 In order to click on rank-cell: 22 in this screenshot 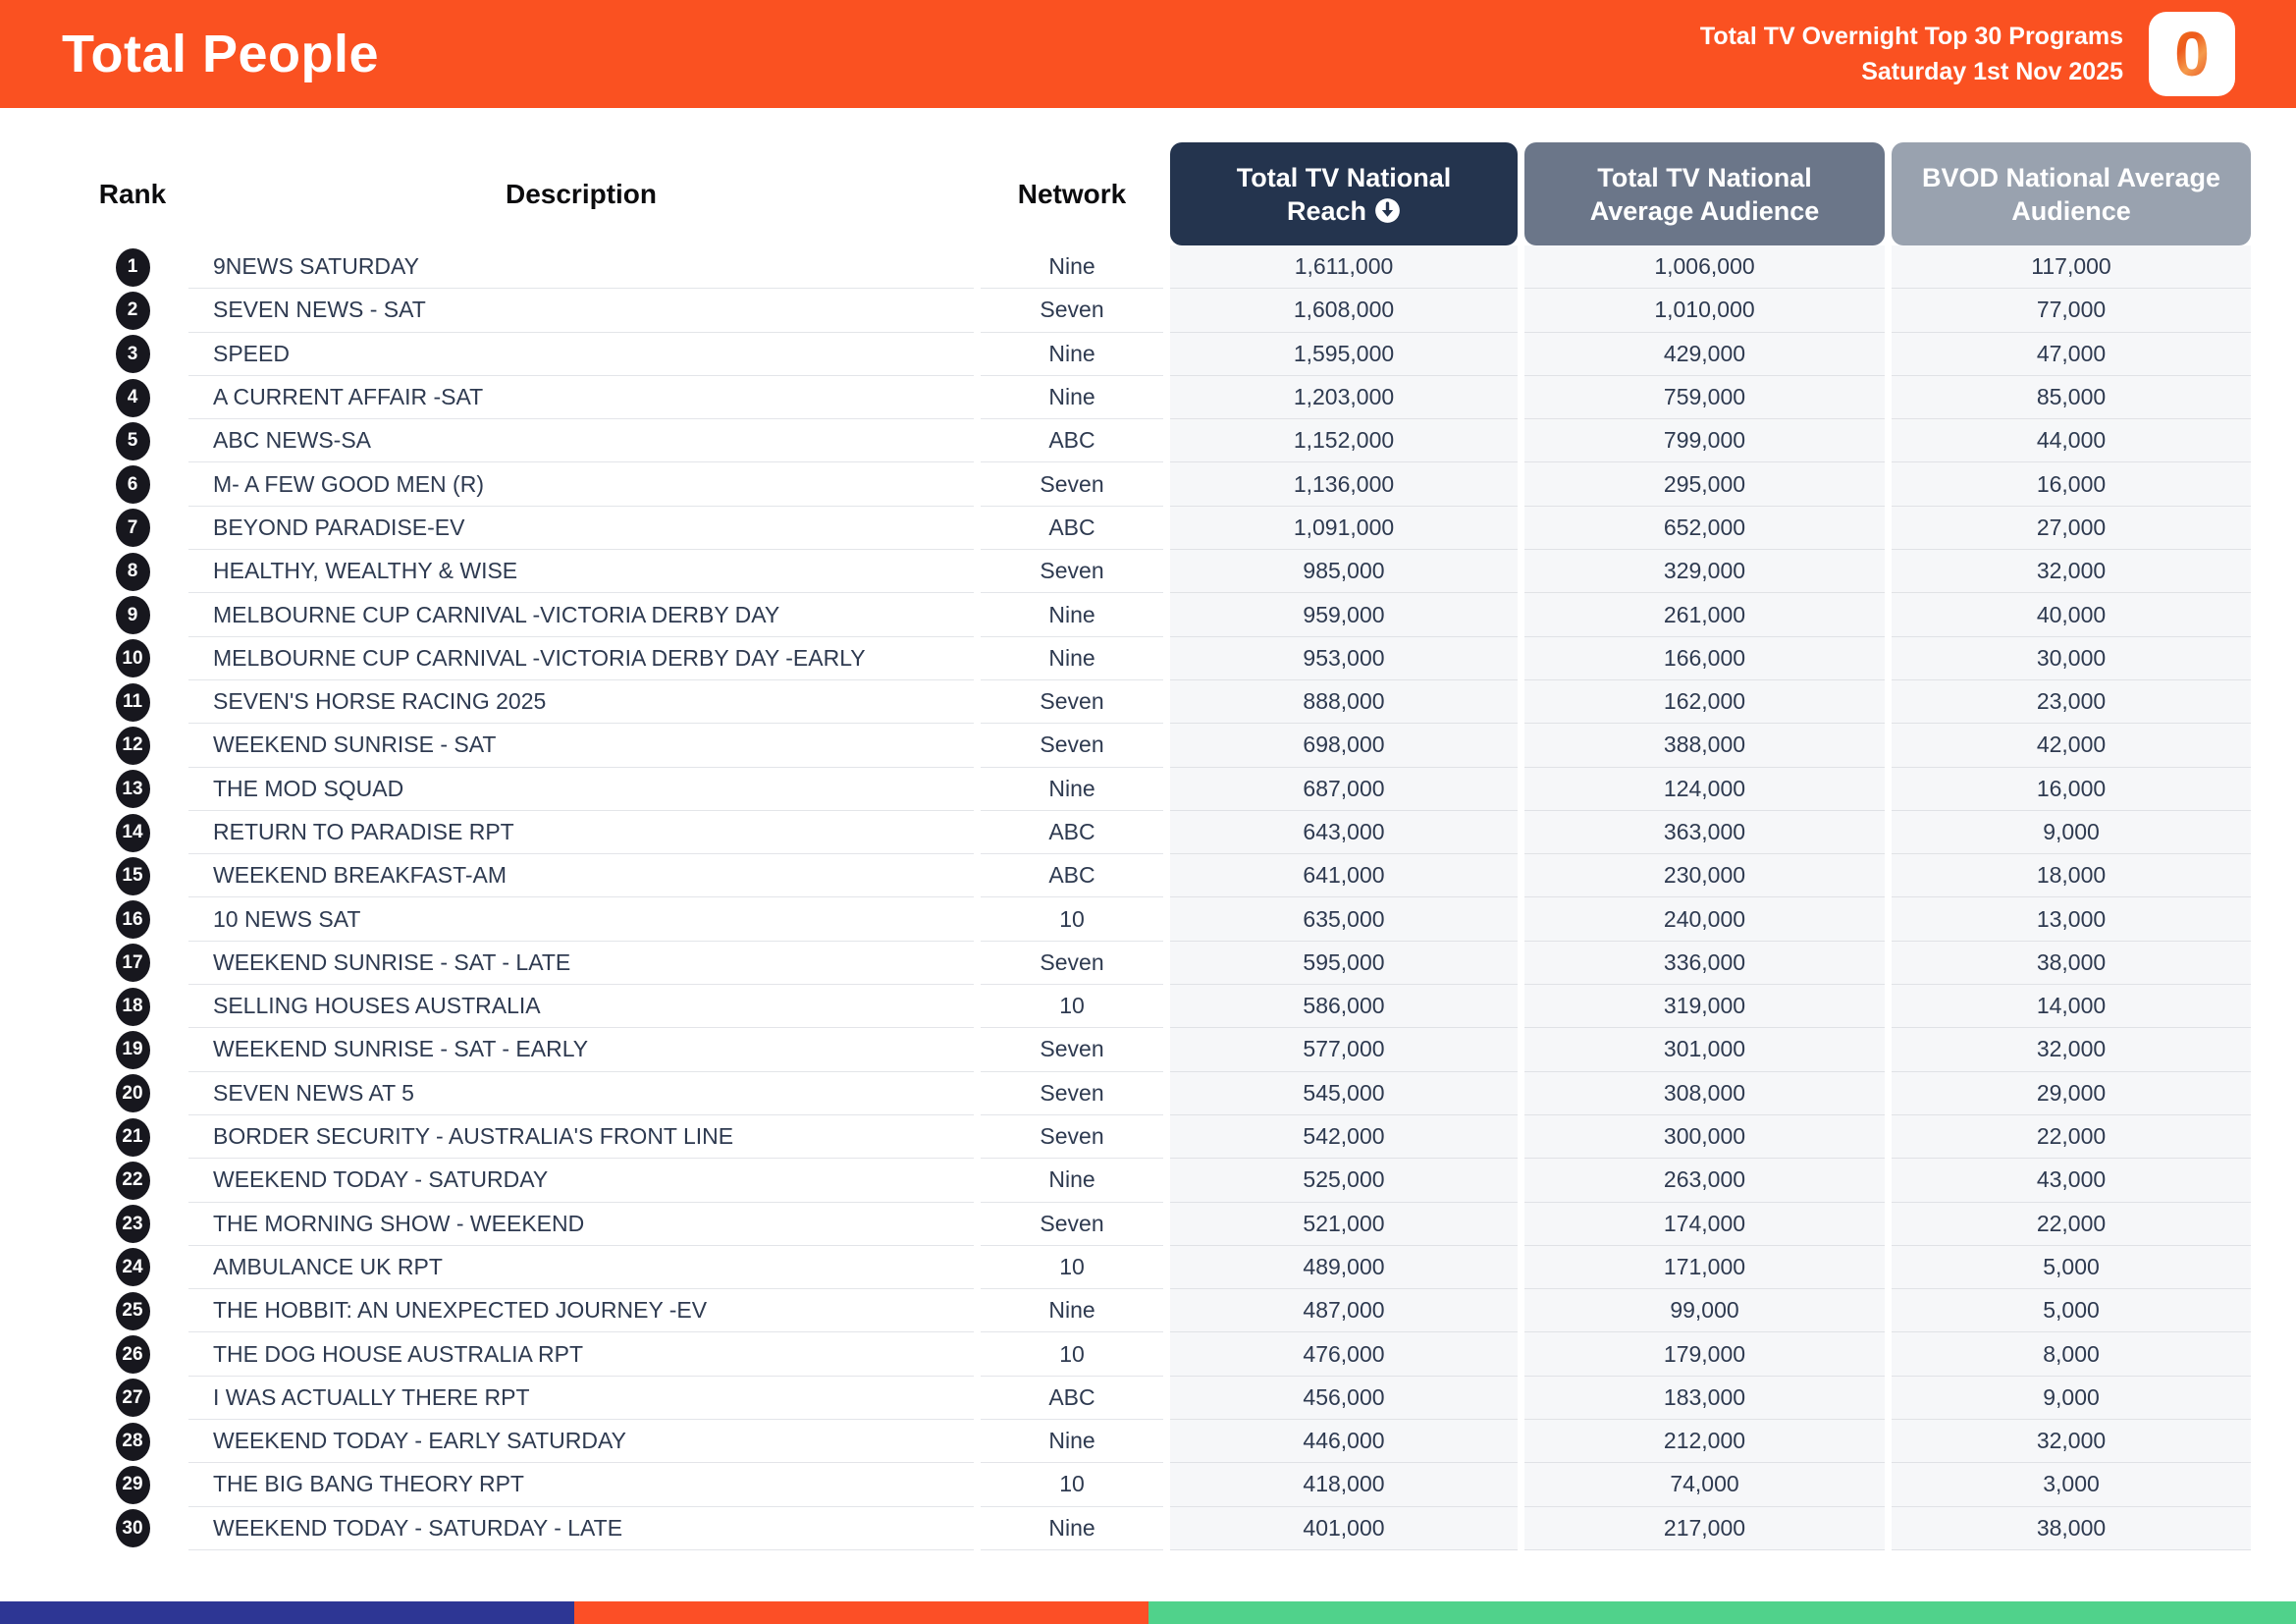, I will do `click(132, 1180)`.